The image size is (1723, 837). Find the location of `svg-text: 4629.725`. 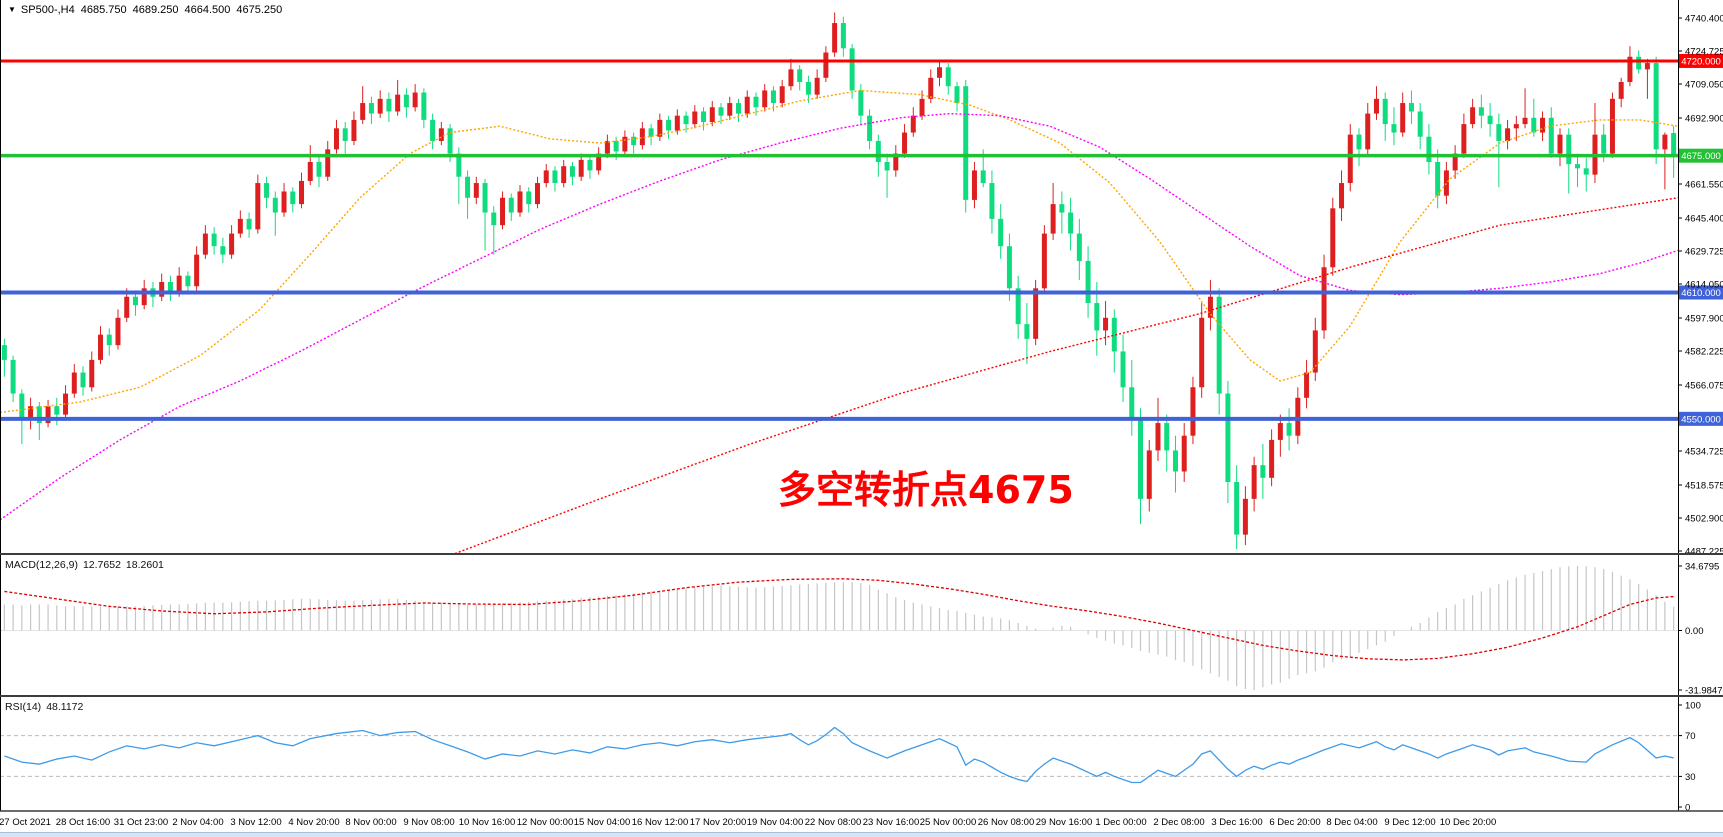

svg-text: 4629.725 is located at coordinates (1704, 252).